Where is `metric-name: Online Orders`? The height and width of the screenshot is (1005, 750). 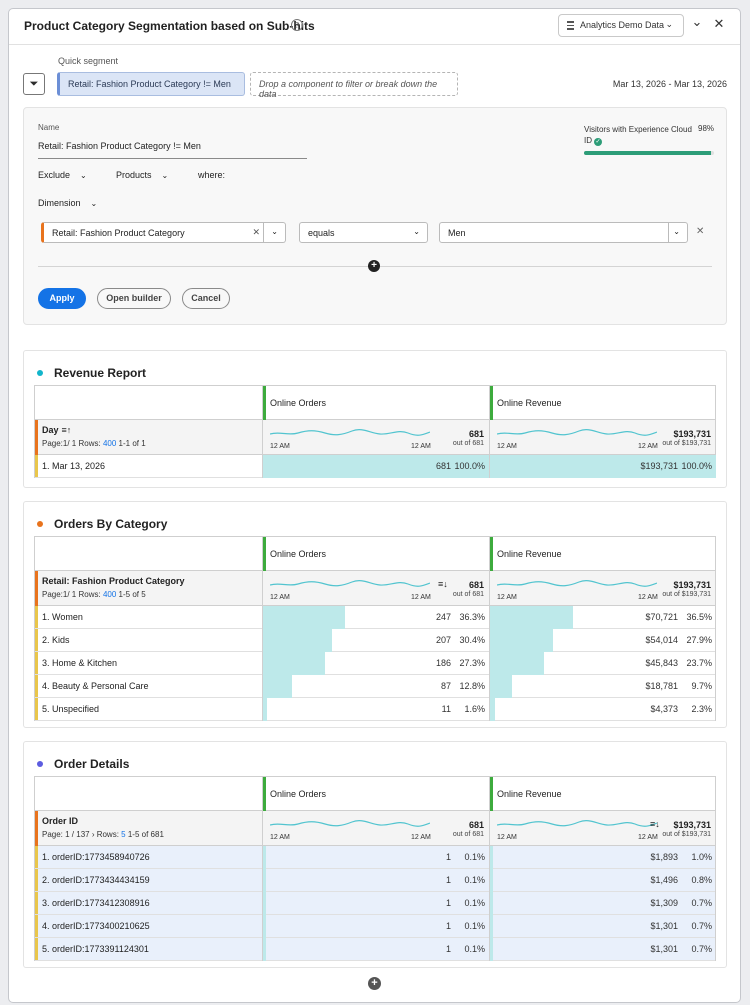
metric-name: Online Orders is located at coordinates (298, 794).